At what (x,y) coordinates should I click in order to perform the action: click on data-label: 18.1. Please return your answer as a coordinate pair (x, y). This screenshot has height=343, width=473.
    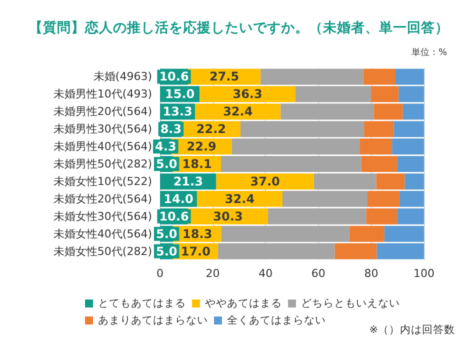
    Looking at the image, I should click on (197, 164).